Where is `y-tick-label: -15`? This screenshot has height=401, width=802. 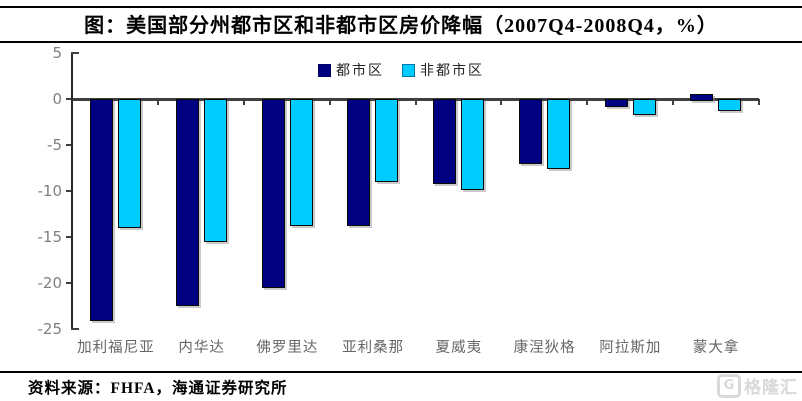
y-tick-label: -15 is located at coordinates (50, 237).